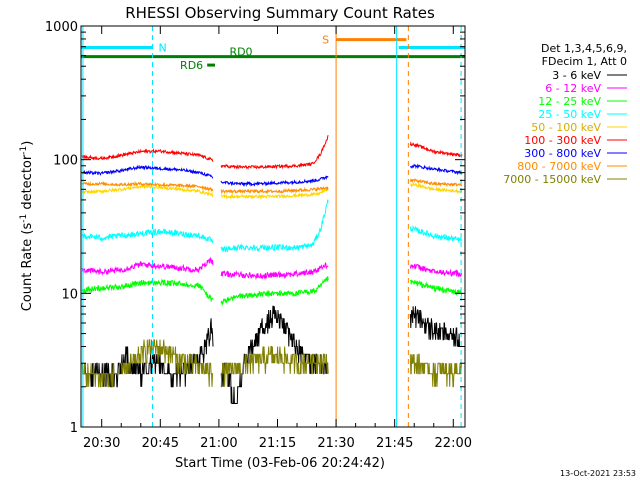  I want to click on y-axis-label: Count Rate (s-1 detector-1), so click(27, 226).